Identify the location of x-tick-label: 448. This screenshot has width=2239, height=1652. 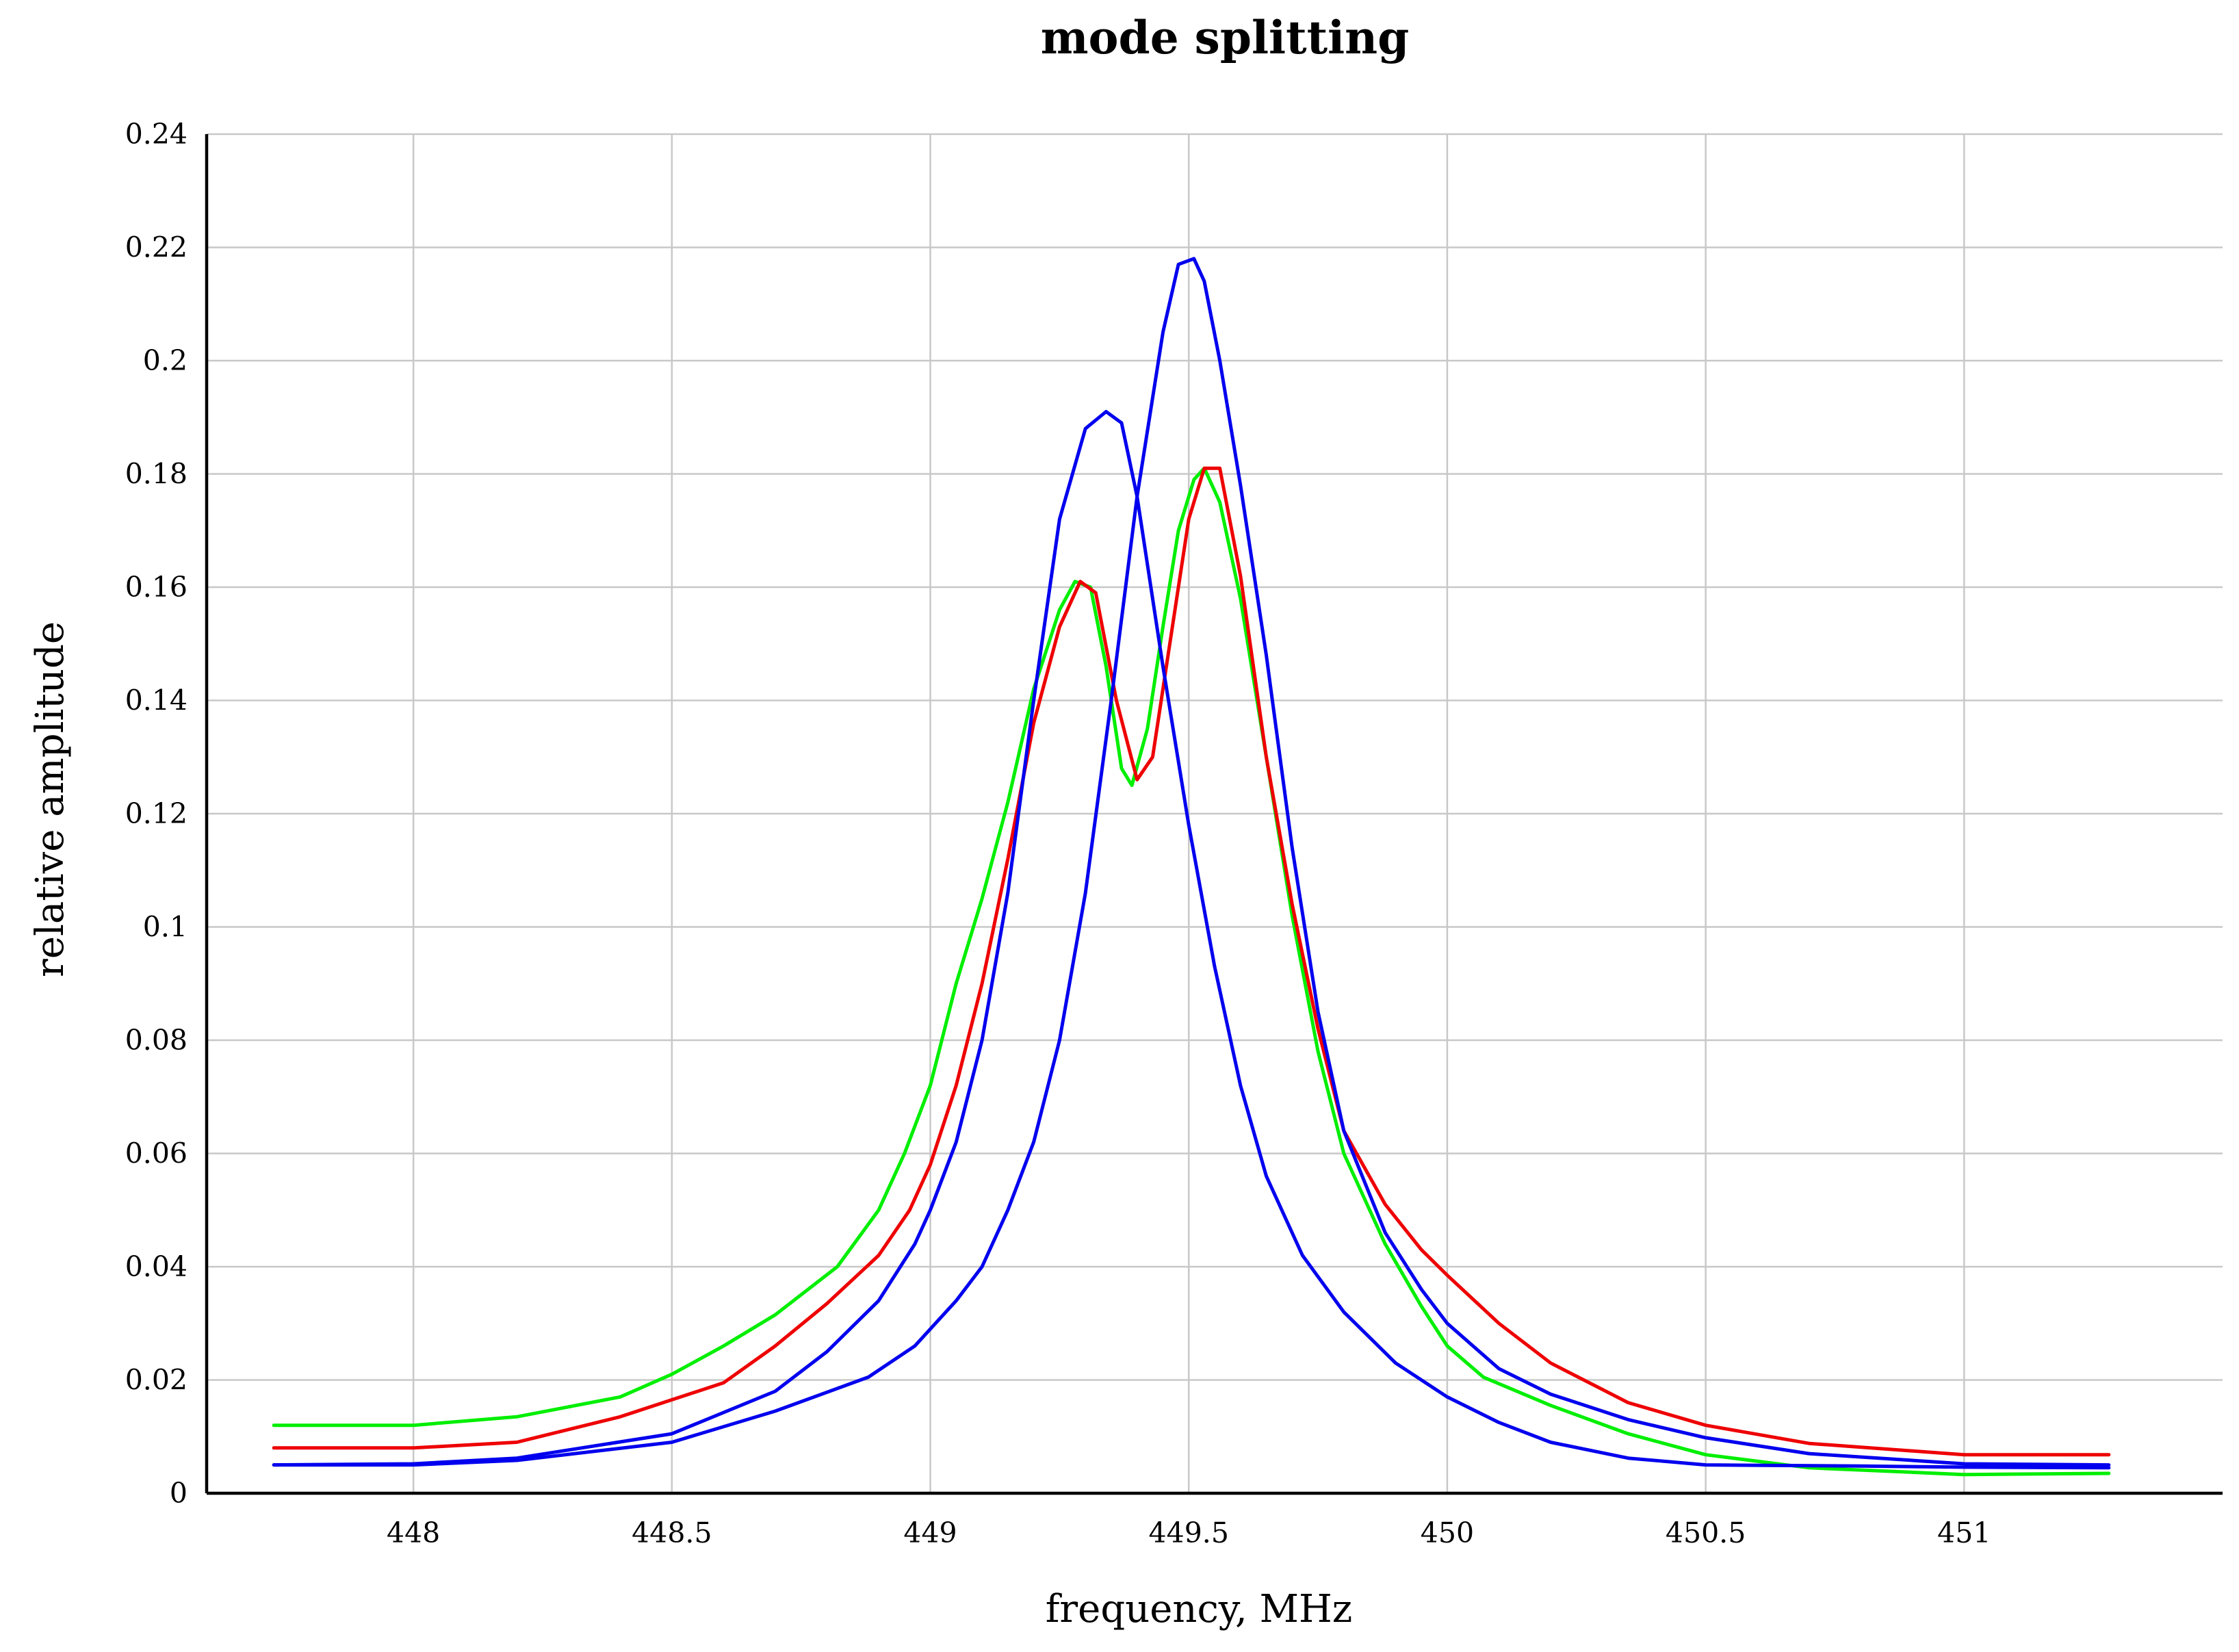
(413, 1533).